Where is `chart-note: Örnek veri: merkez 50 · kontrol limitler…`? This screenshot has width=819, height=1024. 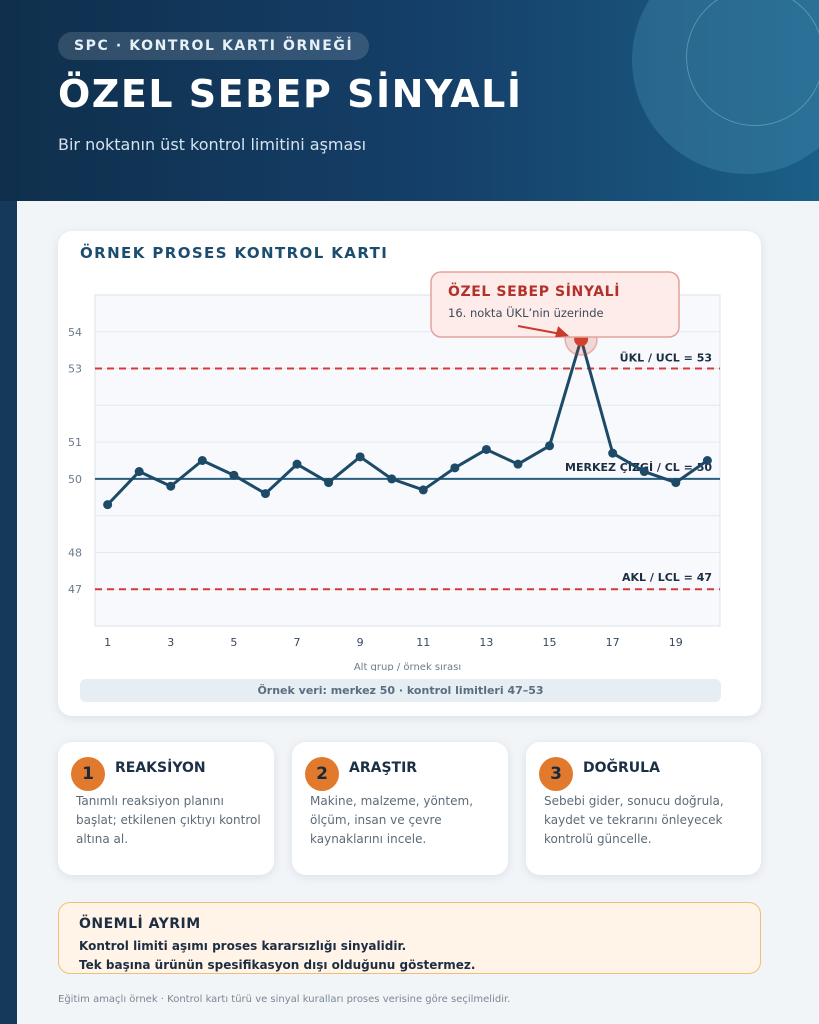
chart-note: Örnek veri: merkez 50 · kontrol limitler… is located at coordinates (400, 690).